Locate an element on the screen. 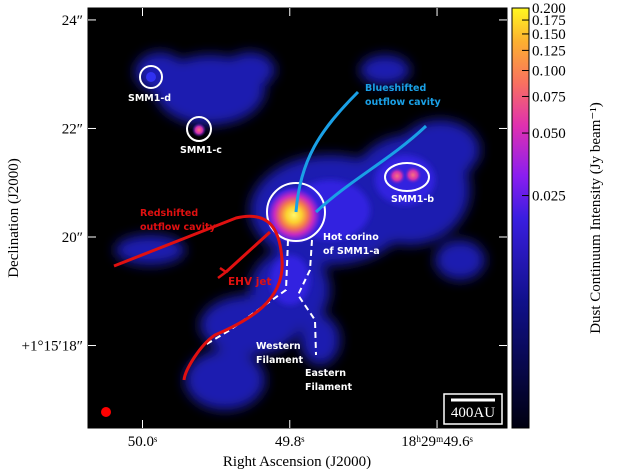  annotation: Redshifted is located at coordinates (169, 213).